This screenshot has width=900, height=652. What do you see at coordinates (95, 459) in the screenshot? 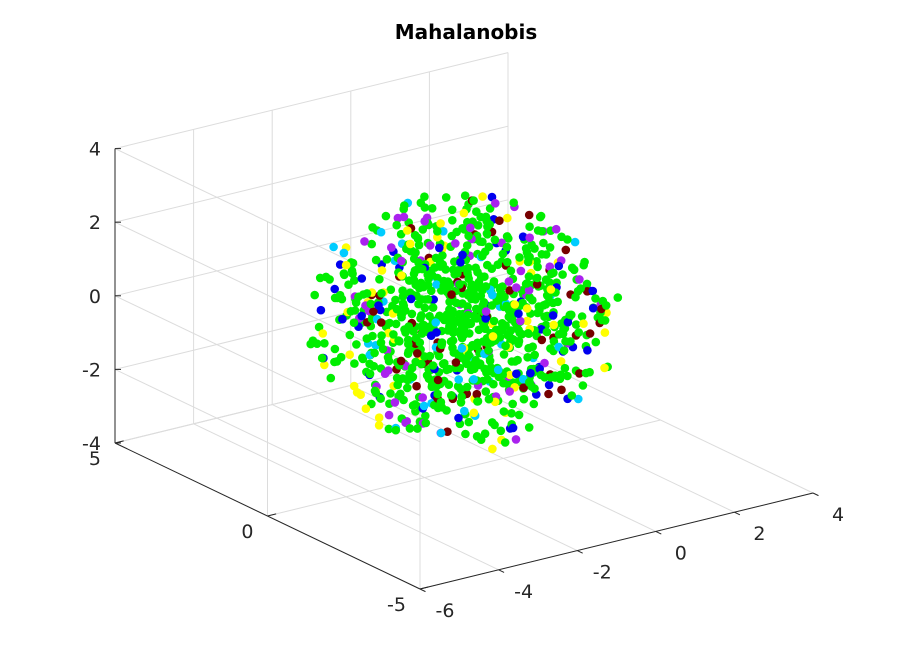
I see `y-tick-label: 5` at bounding box center [95, 459].